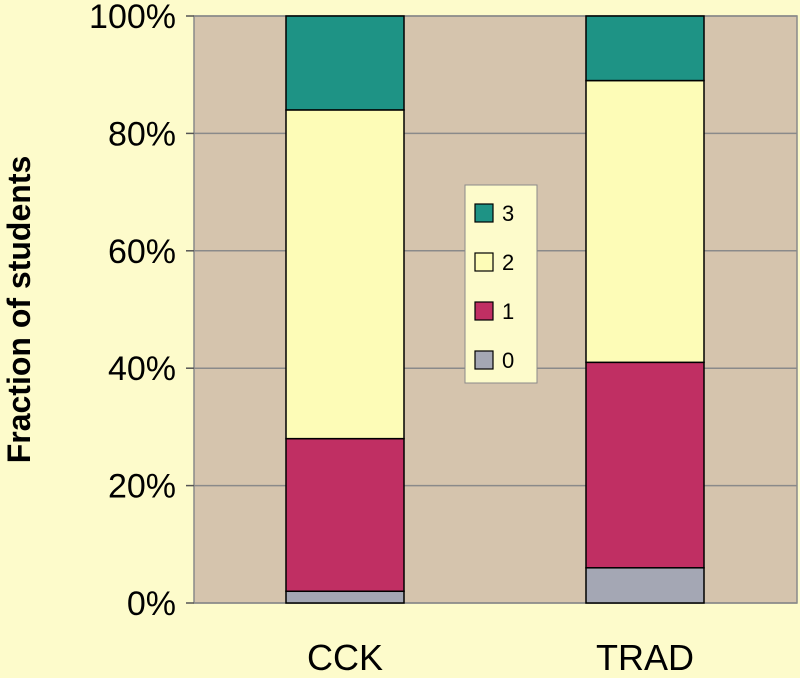 This screenshot has width=800, height=678. I want to click on x-tick-label: CCK, so click(345, 657).